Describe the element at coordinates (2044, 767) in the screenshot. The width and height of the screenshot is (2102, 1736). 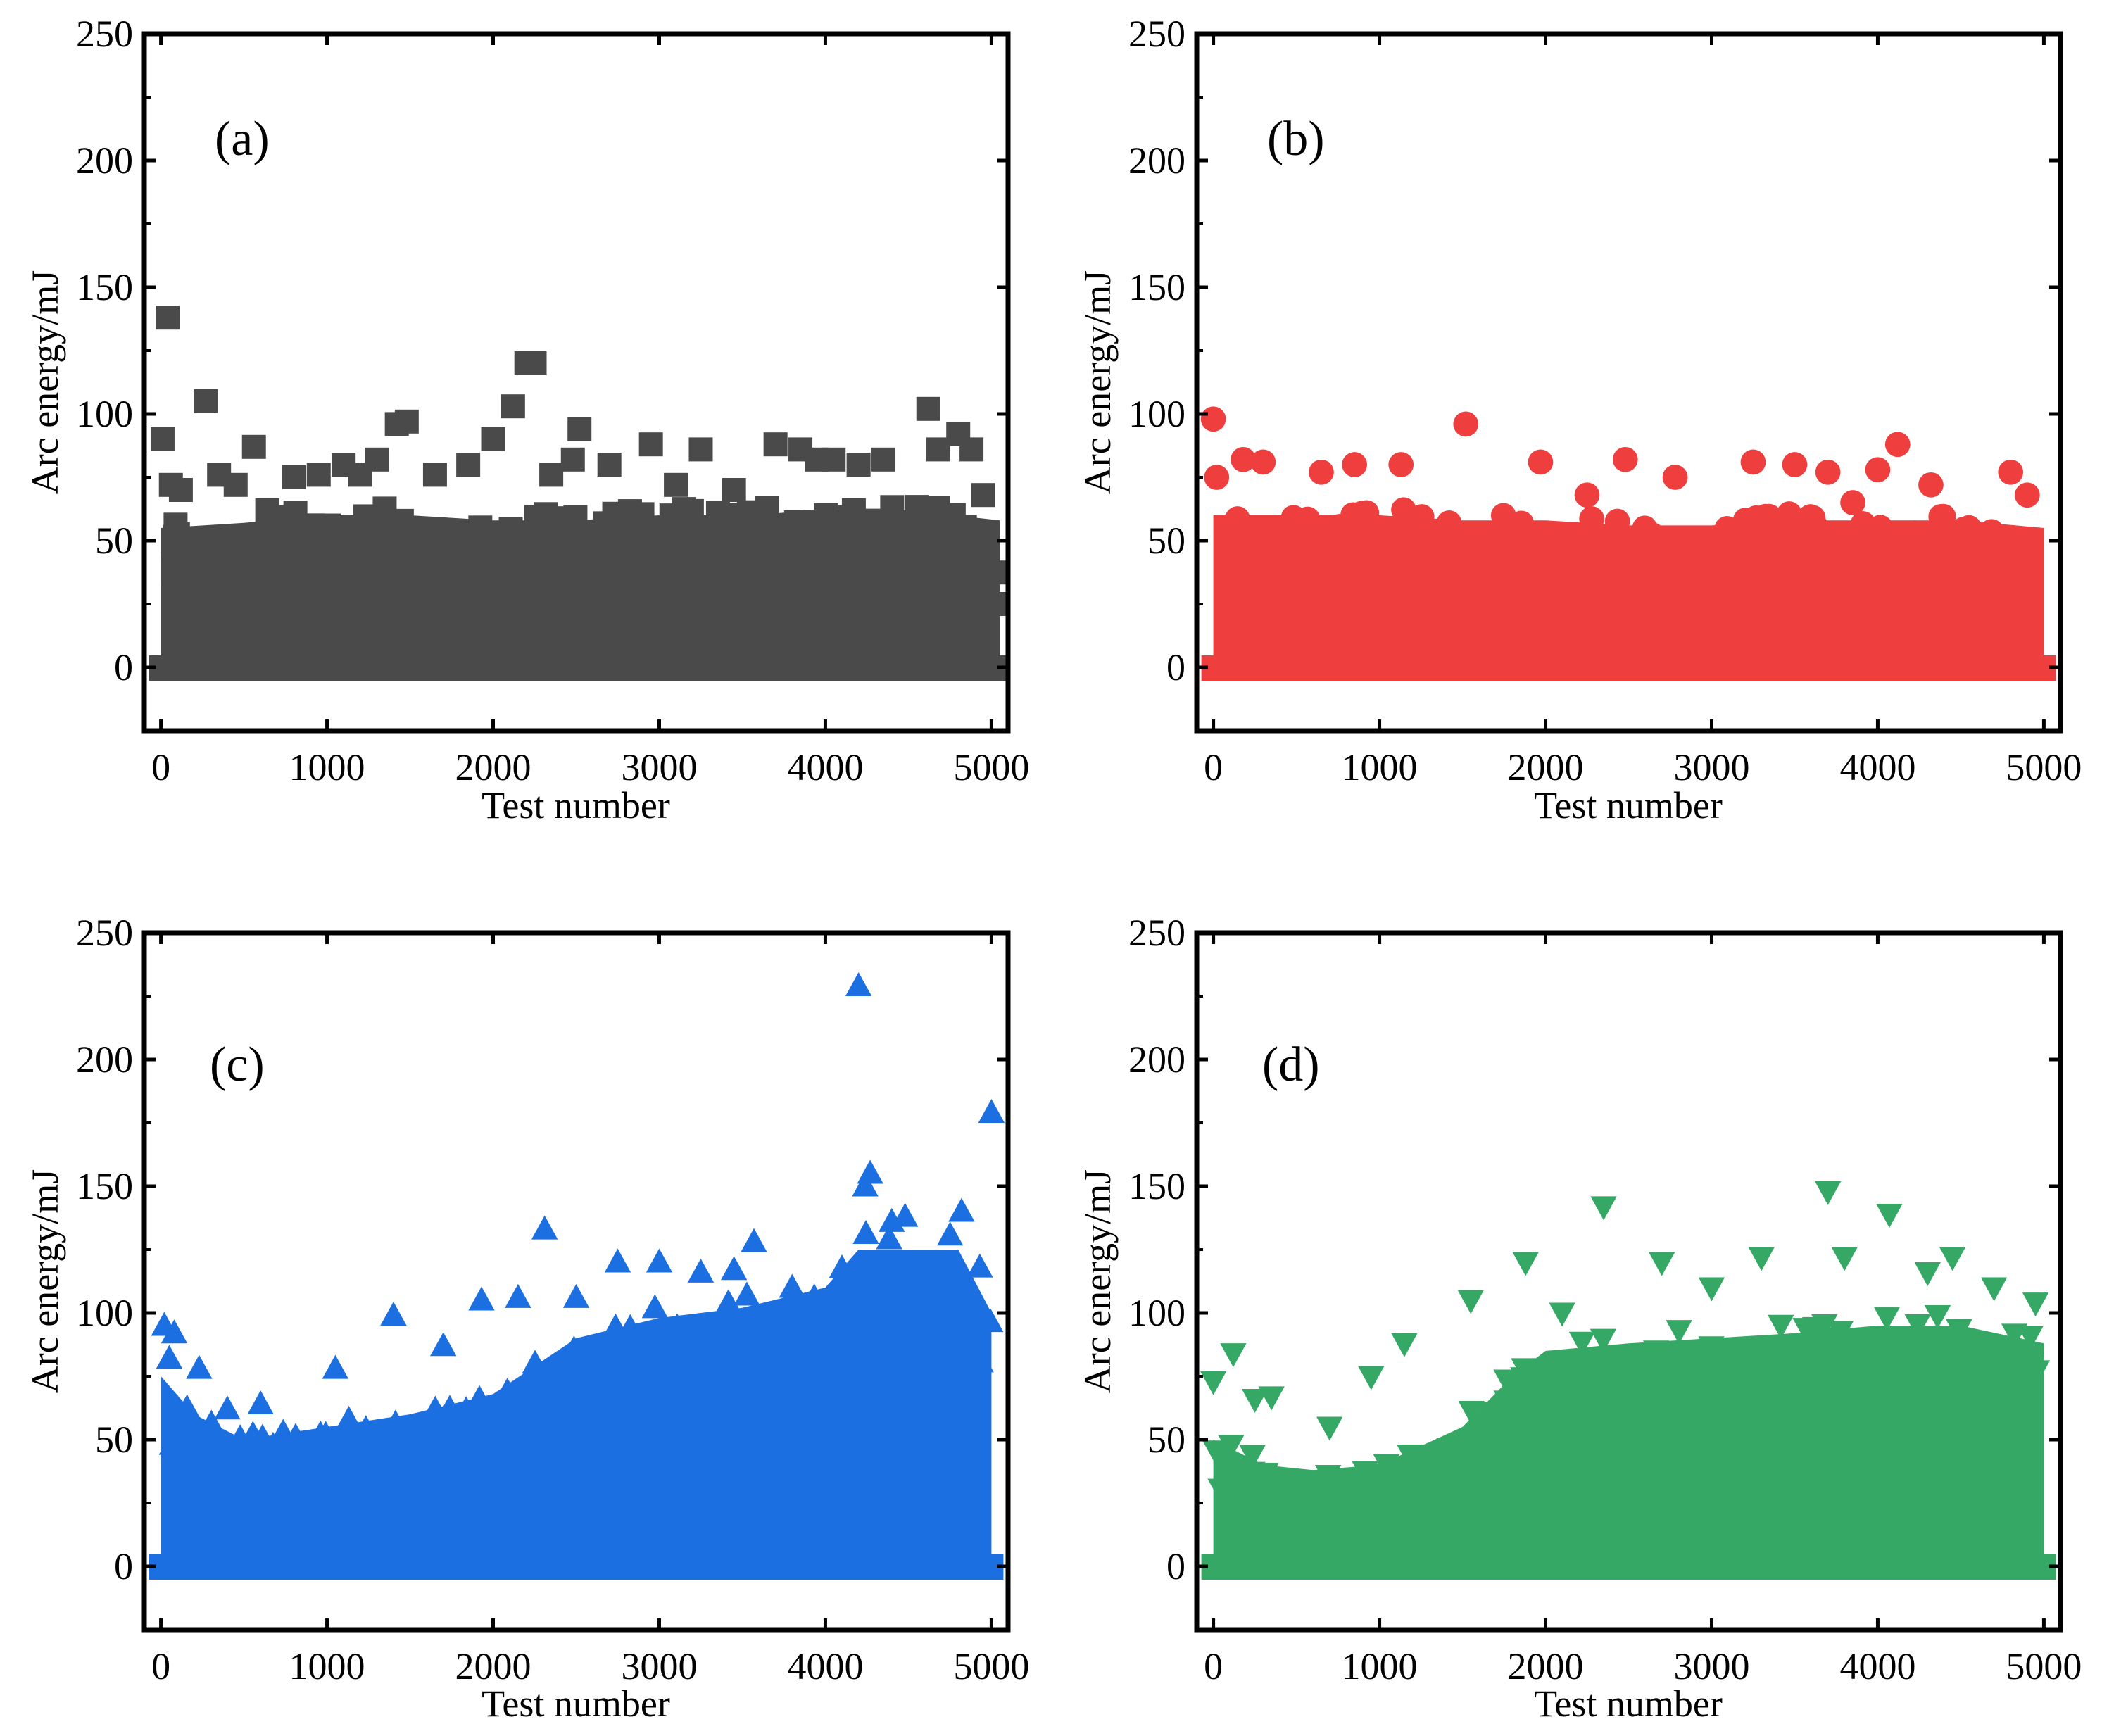
I see `x-tick-label: 5000` at that location.